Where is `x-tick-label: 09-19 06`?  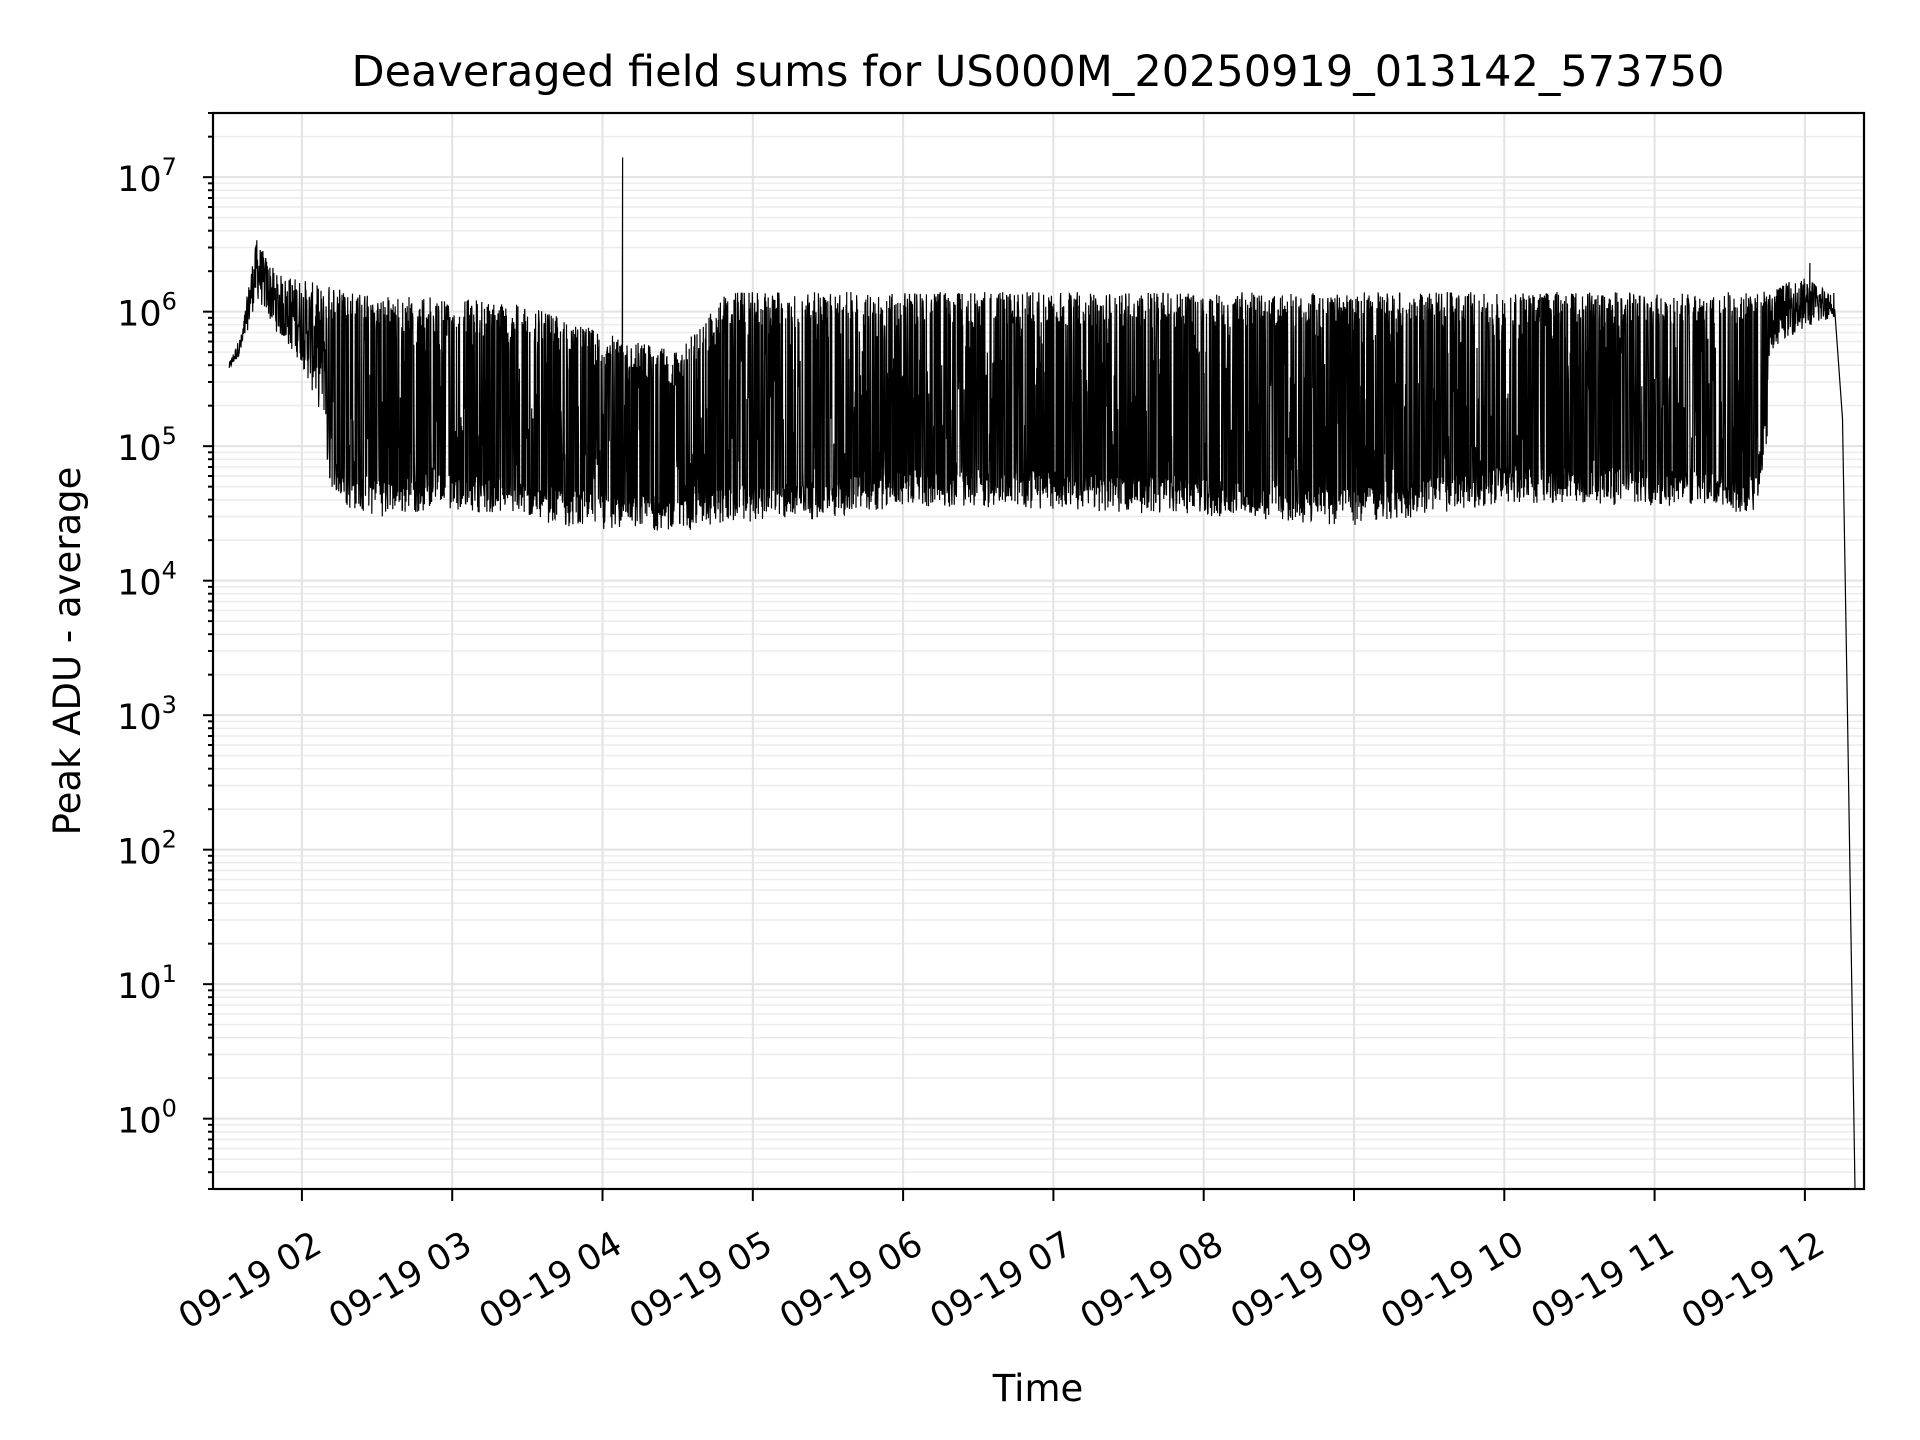 x-tick-label: 09-19 06 is located at coordinates (851, 1280).